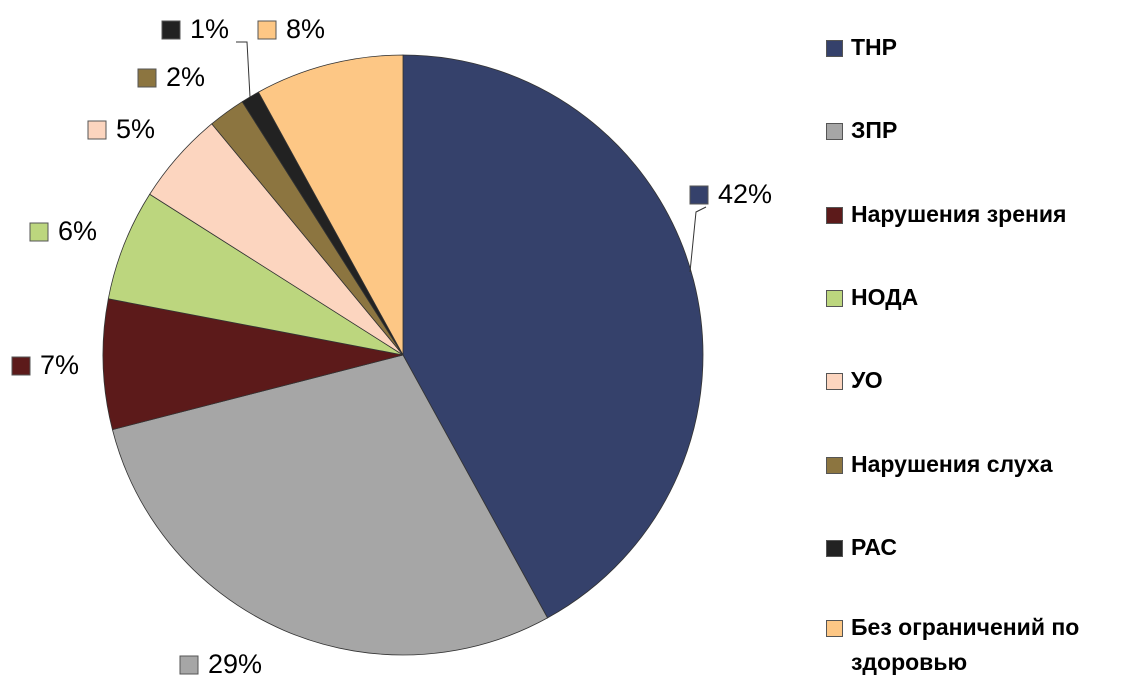  I want to click on legend-item: Нарушения слуха, so click(936, 464).